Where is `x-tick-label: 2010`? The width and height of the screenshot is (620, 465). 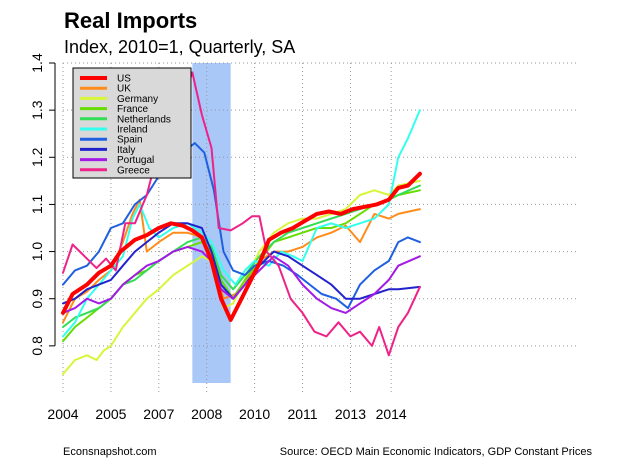
x-tick-label: 2010 is located at coordinates (254, 414).